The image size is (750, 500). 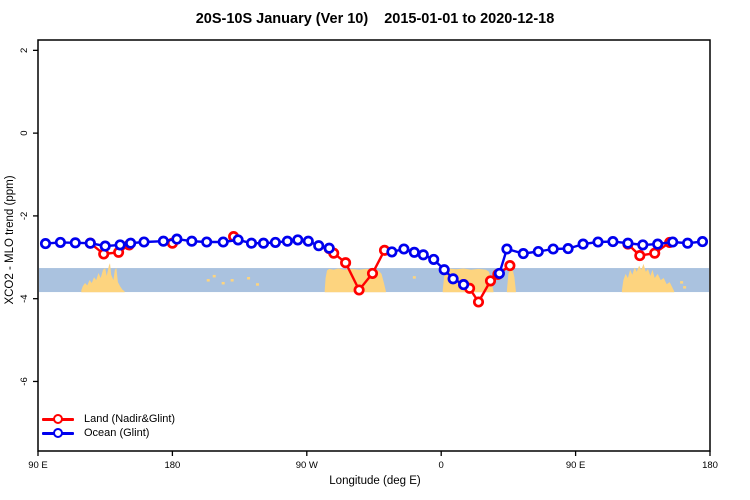 I want to click on legend-circle-land, so click(x=58, y=418).